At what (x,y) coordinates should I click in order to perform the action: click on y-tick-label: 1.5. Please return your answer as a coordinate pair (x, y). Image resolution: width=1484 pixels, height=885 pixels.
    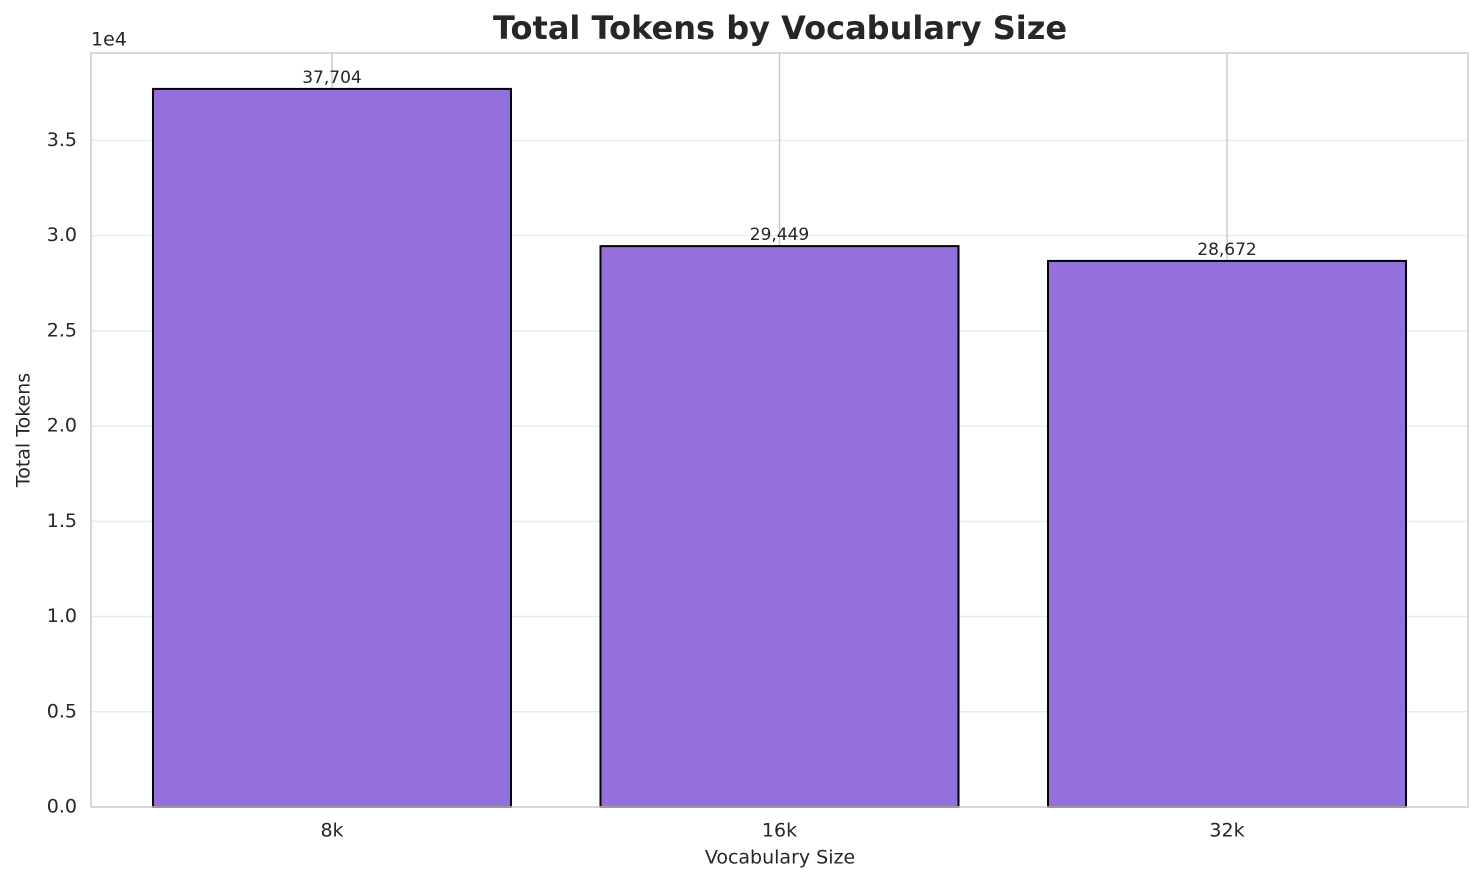
    Looking at the image, I should click on (62, 521).